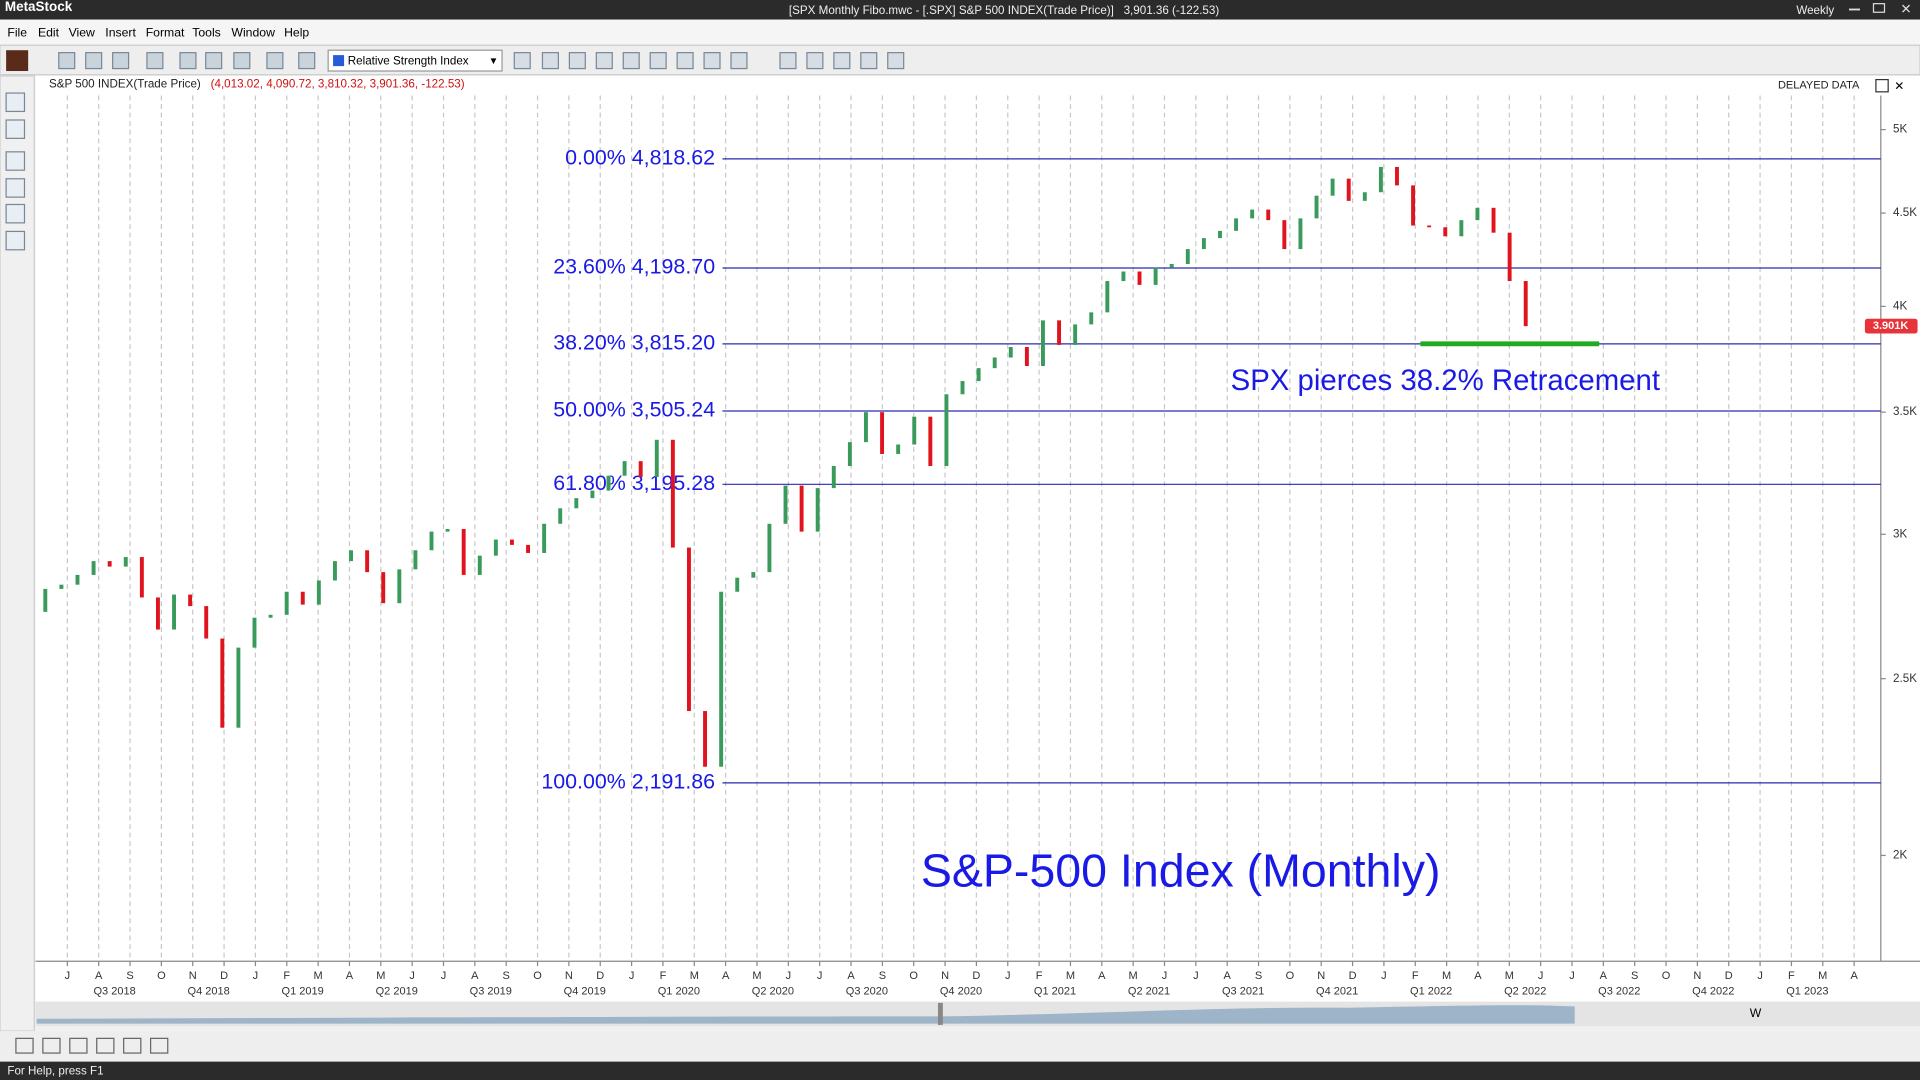 The height and width of the screenshot is (1080, 1920). I want to click on month-label: S, so click(1634, 976).